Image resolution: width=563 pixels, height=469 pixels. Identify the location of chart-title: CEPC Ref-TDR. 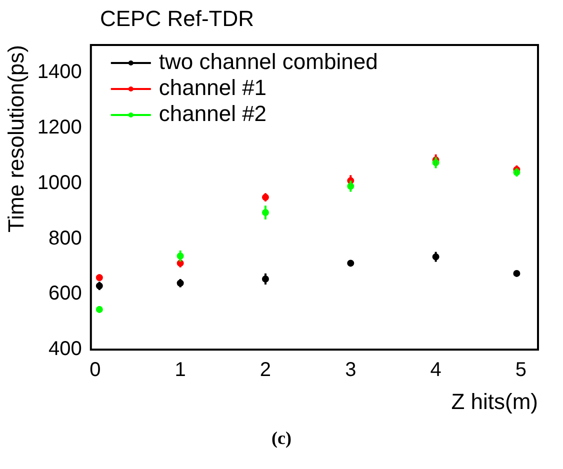
(177, 19).